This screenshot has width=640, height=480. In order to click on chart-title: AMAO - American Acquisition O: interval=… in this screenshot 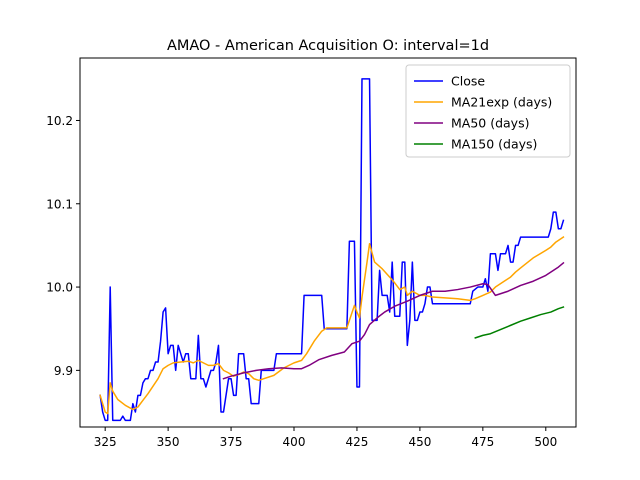, I will do `click(328, 46)`.